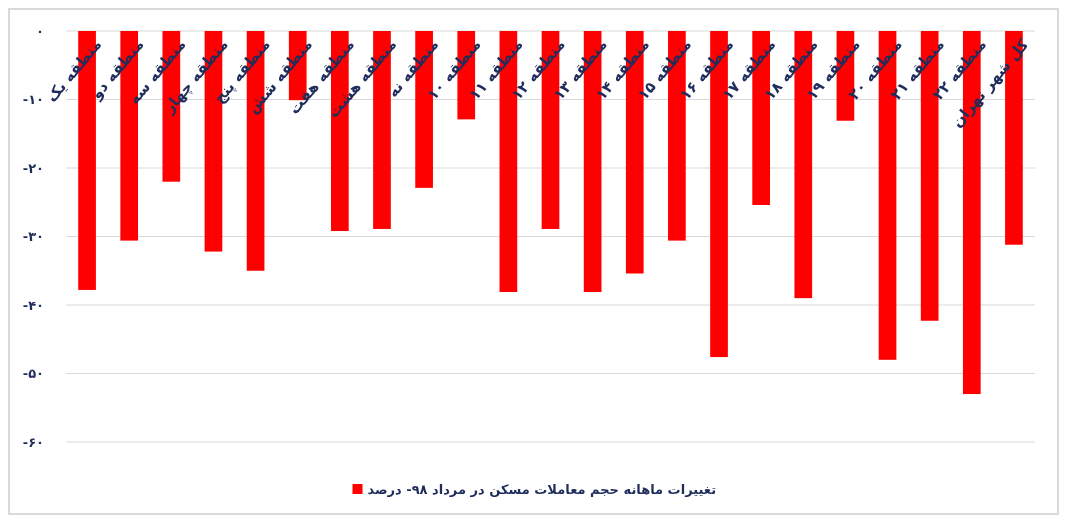  Describe the element at coordinates (33, 237) in the screenshot. I see `y-tick-label: -۳۰` at that location.